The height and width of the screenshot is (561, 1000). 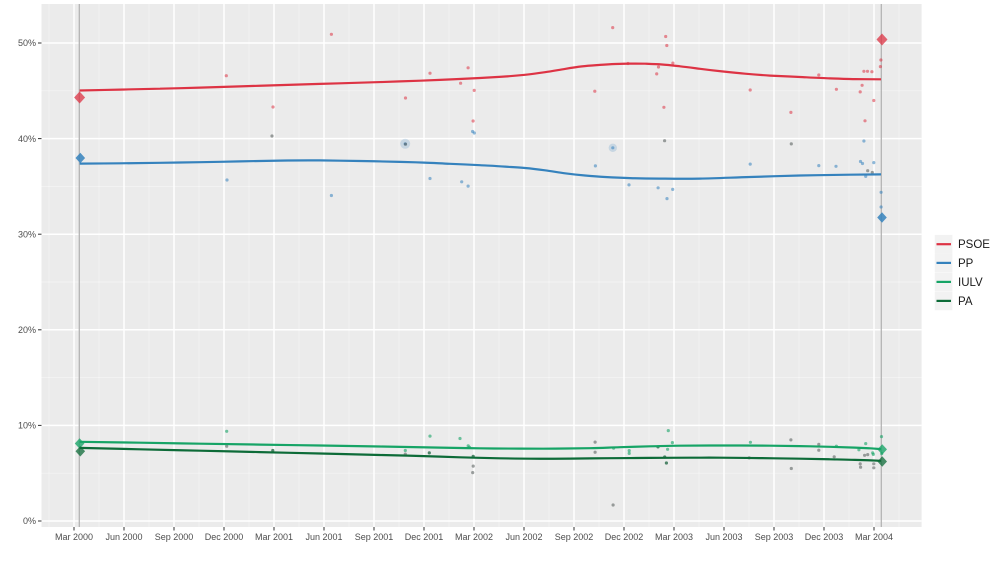 I want to click on svg-text: Mar 2003, so click(x=674, y=537).